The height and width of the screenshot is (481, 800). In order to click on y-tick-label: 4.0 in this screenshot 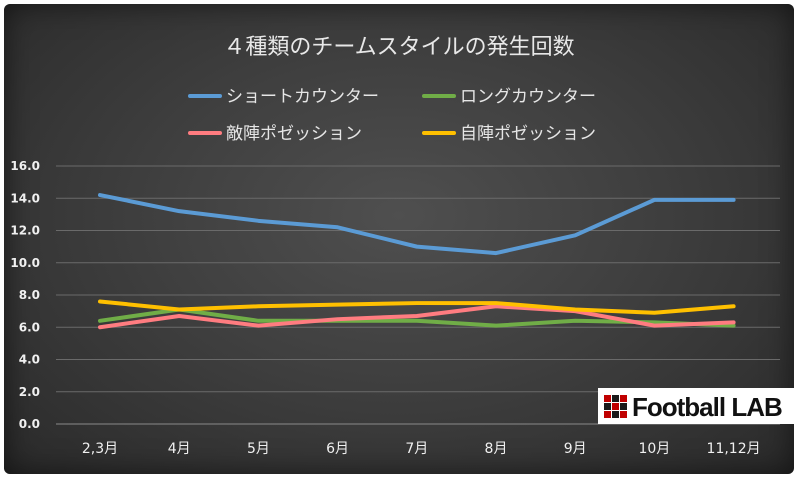, I will do `click(29, 360)`.